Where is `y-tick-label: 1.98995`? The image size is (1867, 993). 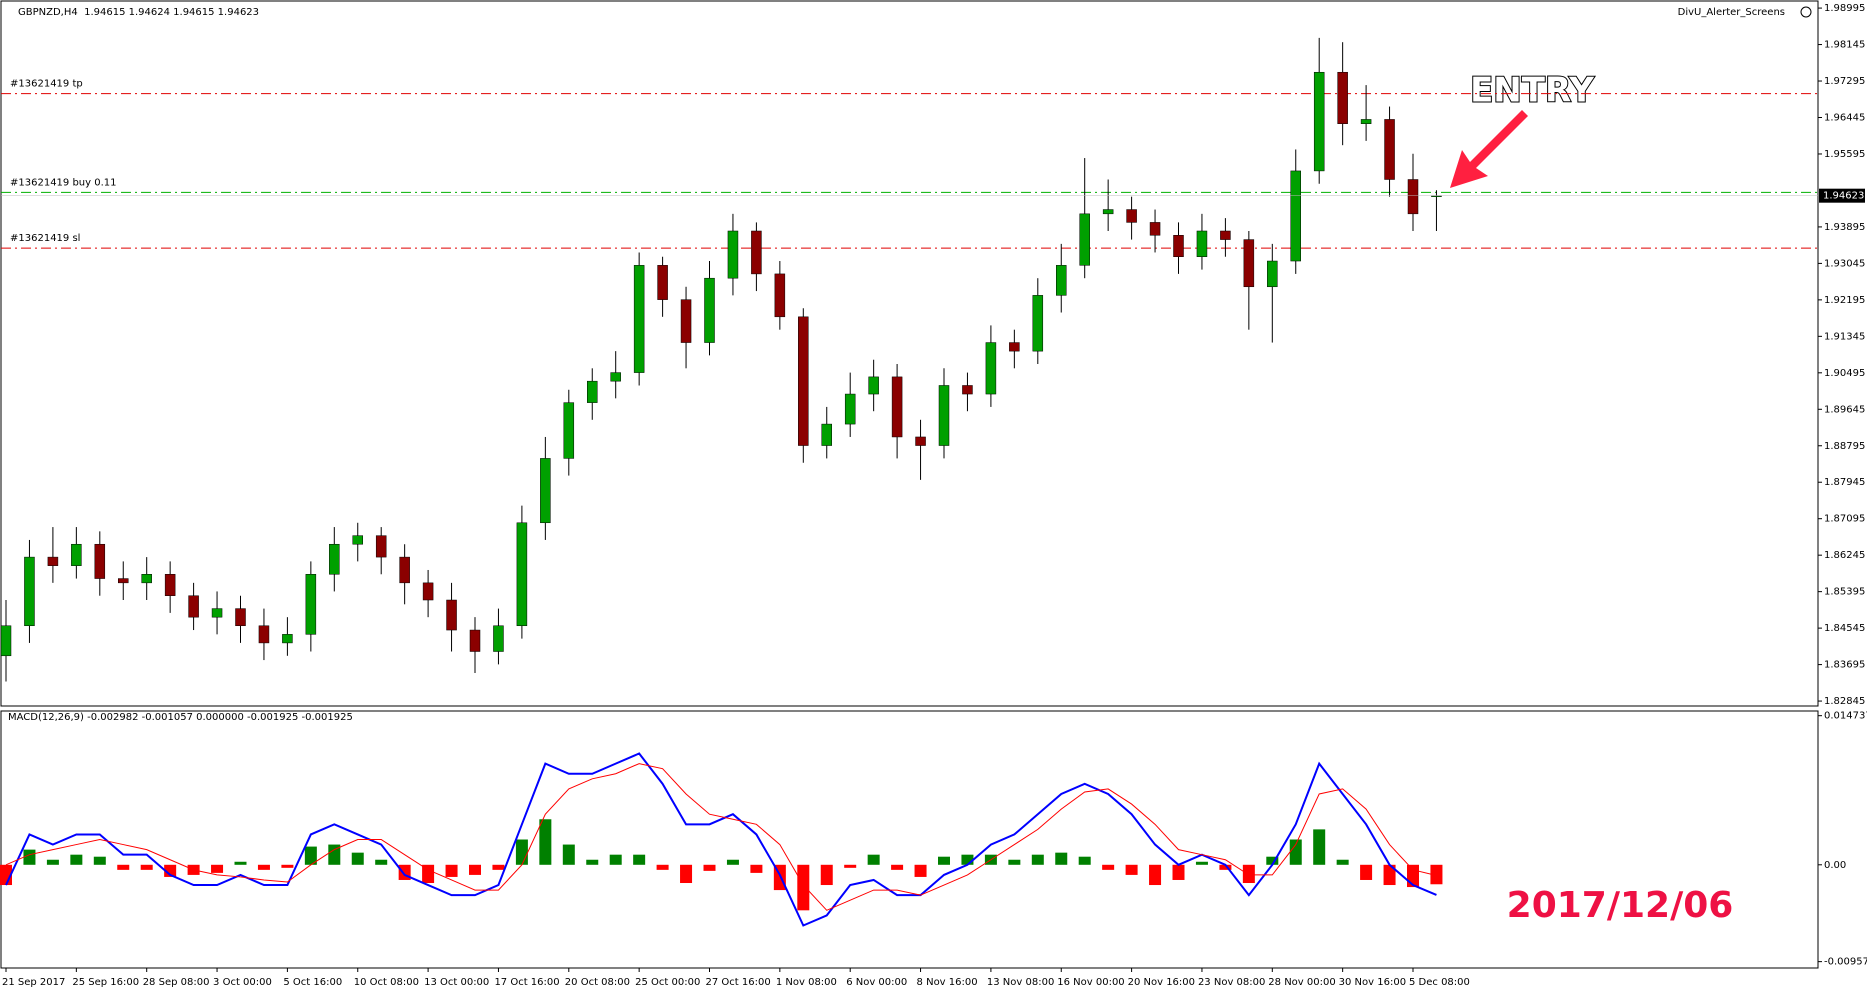 y-tick-label: 1.98995 is located at coordinates (1844, 8).